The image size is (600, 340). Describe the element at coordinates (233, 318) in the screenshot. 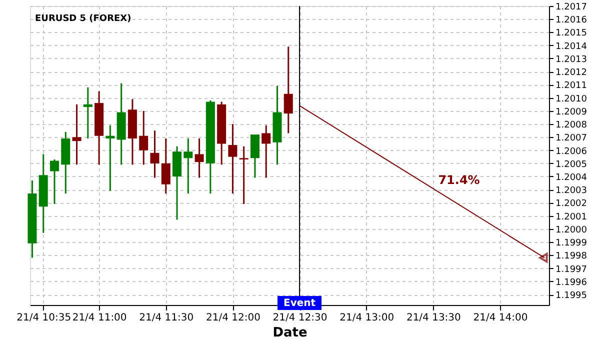

I see `x-tick-label: 21/4 12:00` at that location.